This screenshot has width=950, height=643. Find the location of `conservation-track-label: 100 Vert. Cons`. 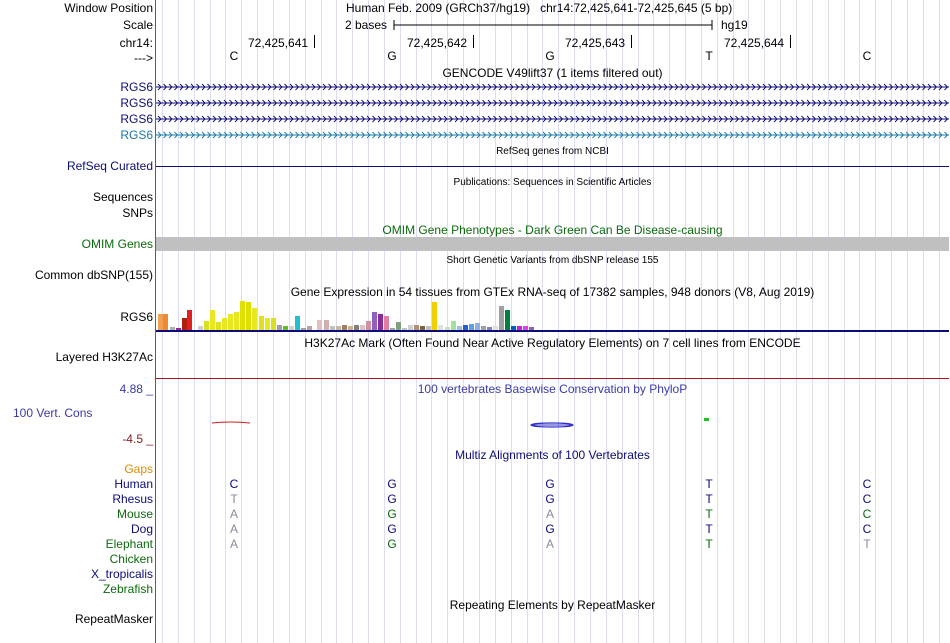

conservation-track-label: 100 Vert. Cons is located at coordinates (53, 413).